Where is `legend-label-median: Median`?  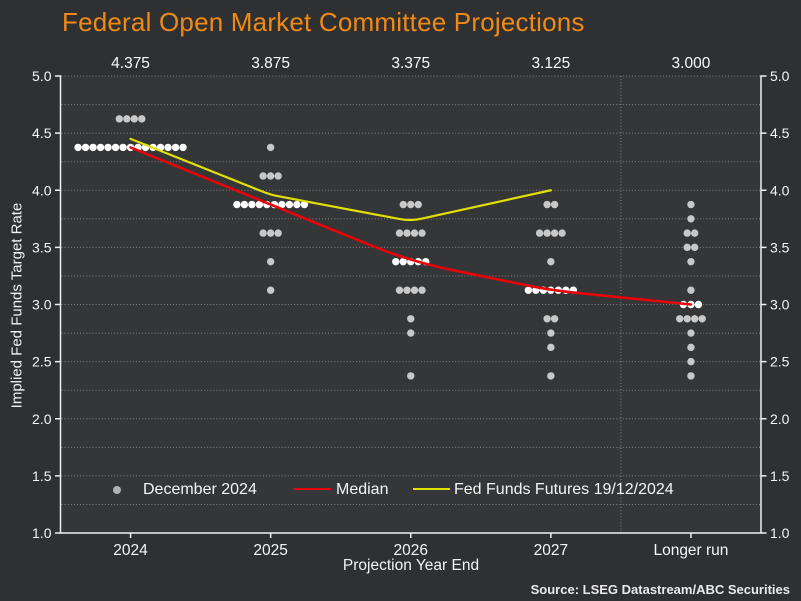
legend-label-median: Median is located at coordinates (362, 489).